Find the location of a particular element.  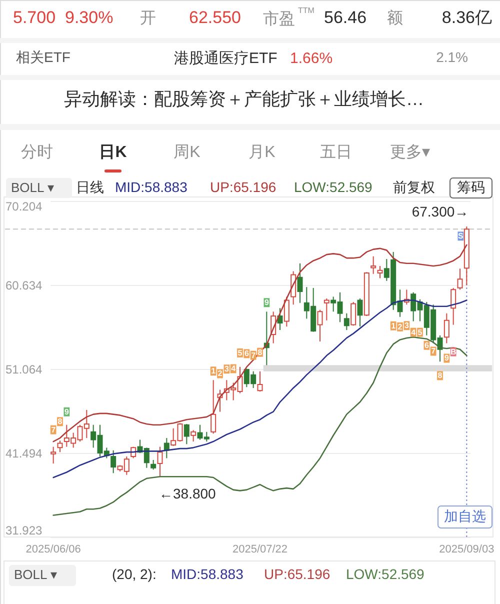

text: (20, 2): is located at coordinates (134, 574).